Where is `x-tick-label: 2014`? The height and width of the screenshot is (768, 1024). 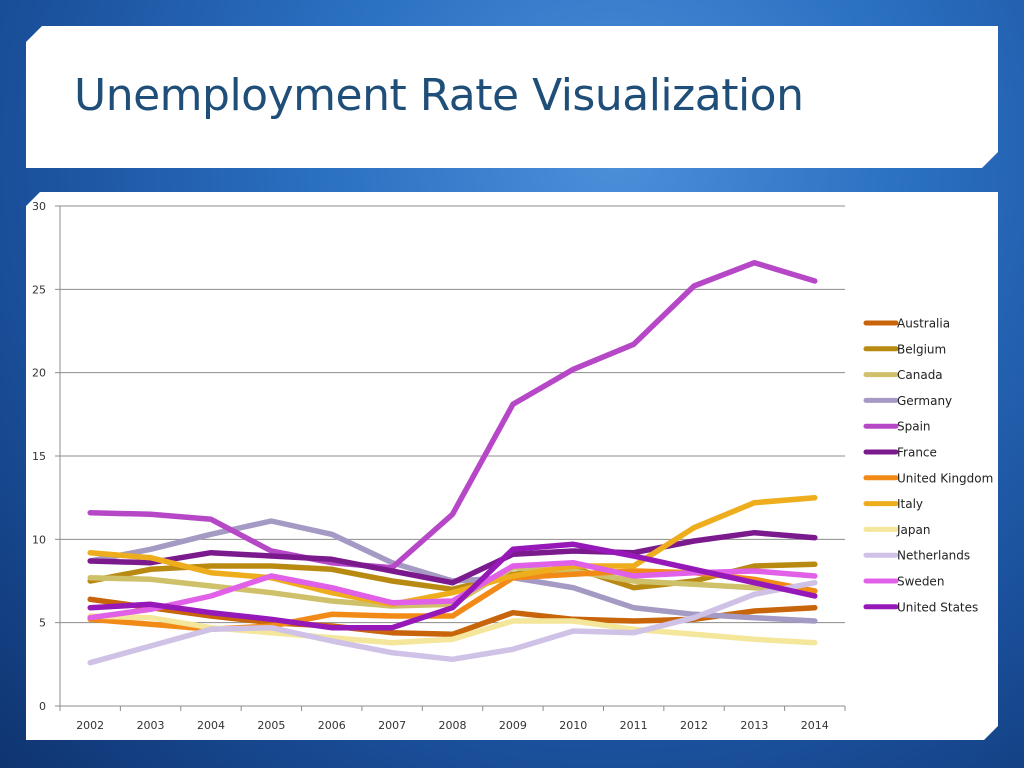 x-tick-label: 2014 is located at coordinates (815, 725).